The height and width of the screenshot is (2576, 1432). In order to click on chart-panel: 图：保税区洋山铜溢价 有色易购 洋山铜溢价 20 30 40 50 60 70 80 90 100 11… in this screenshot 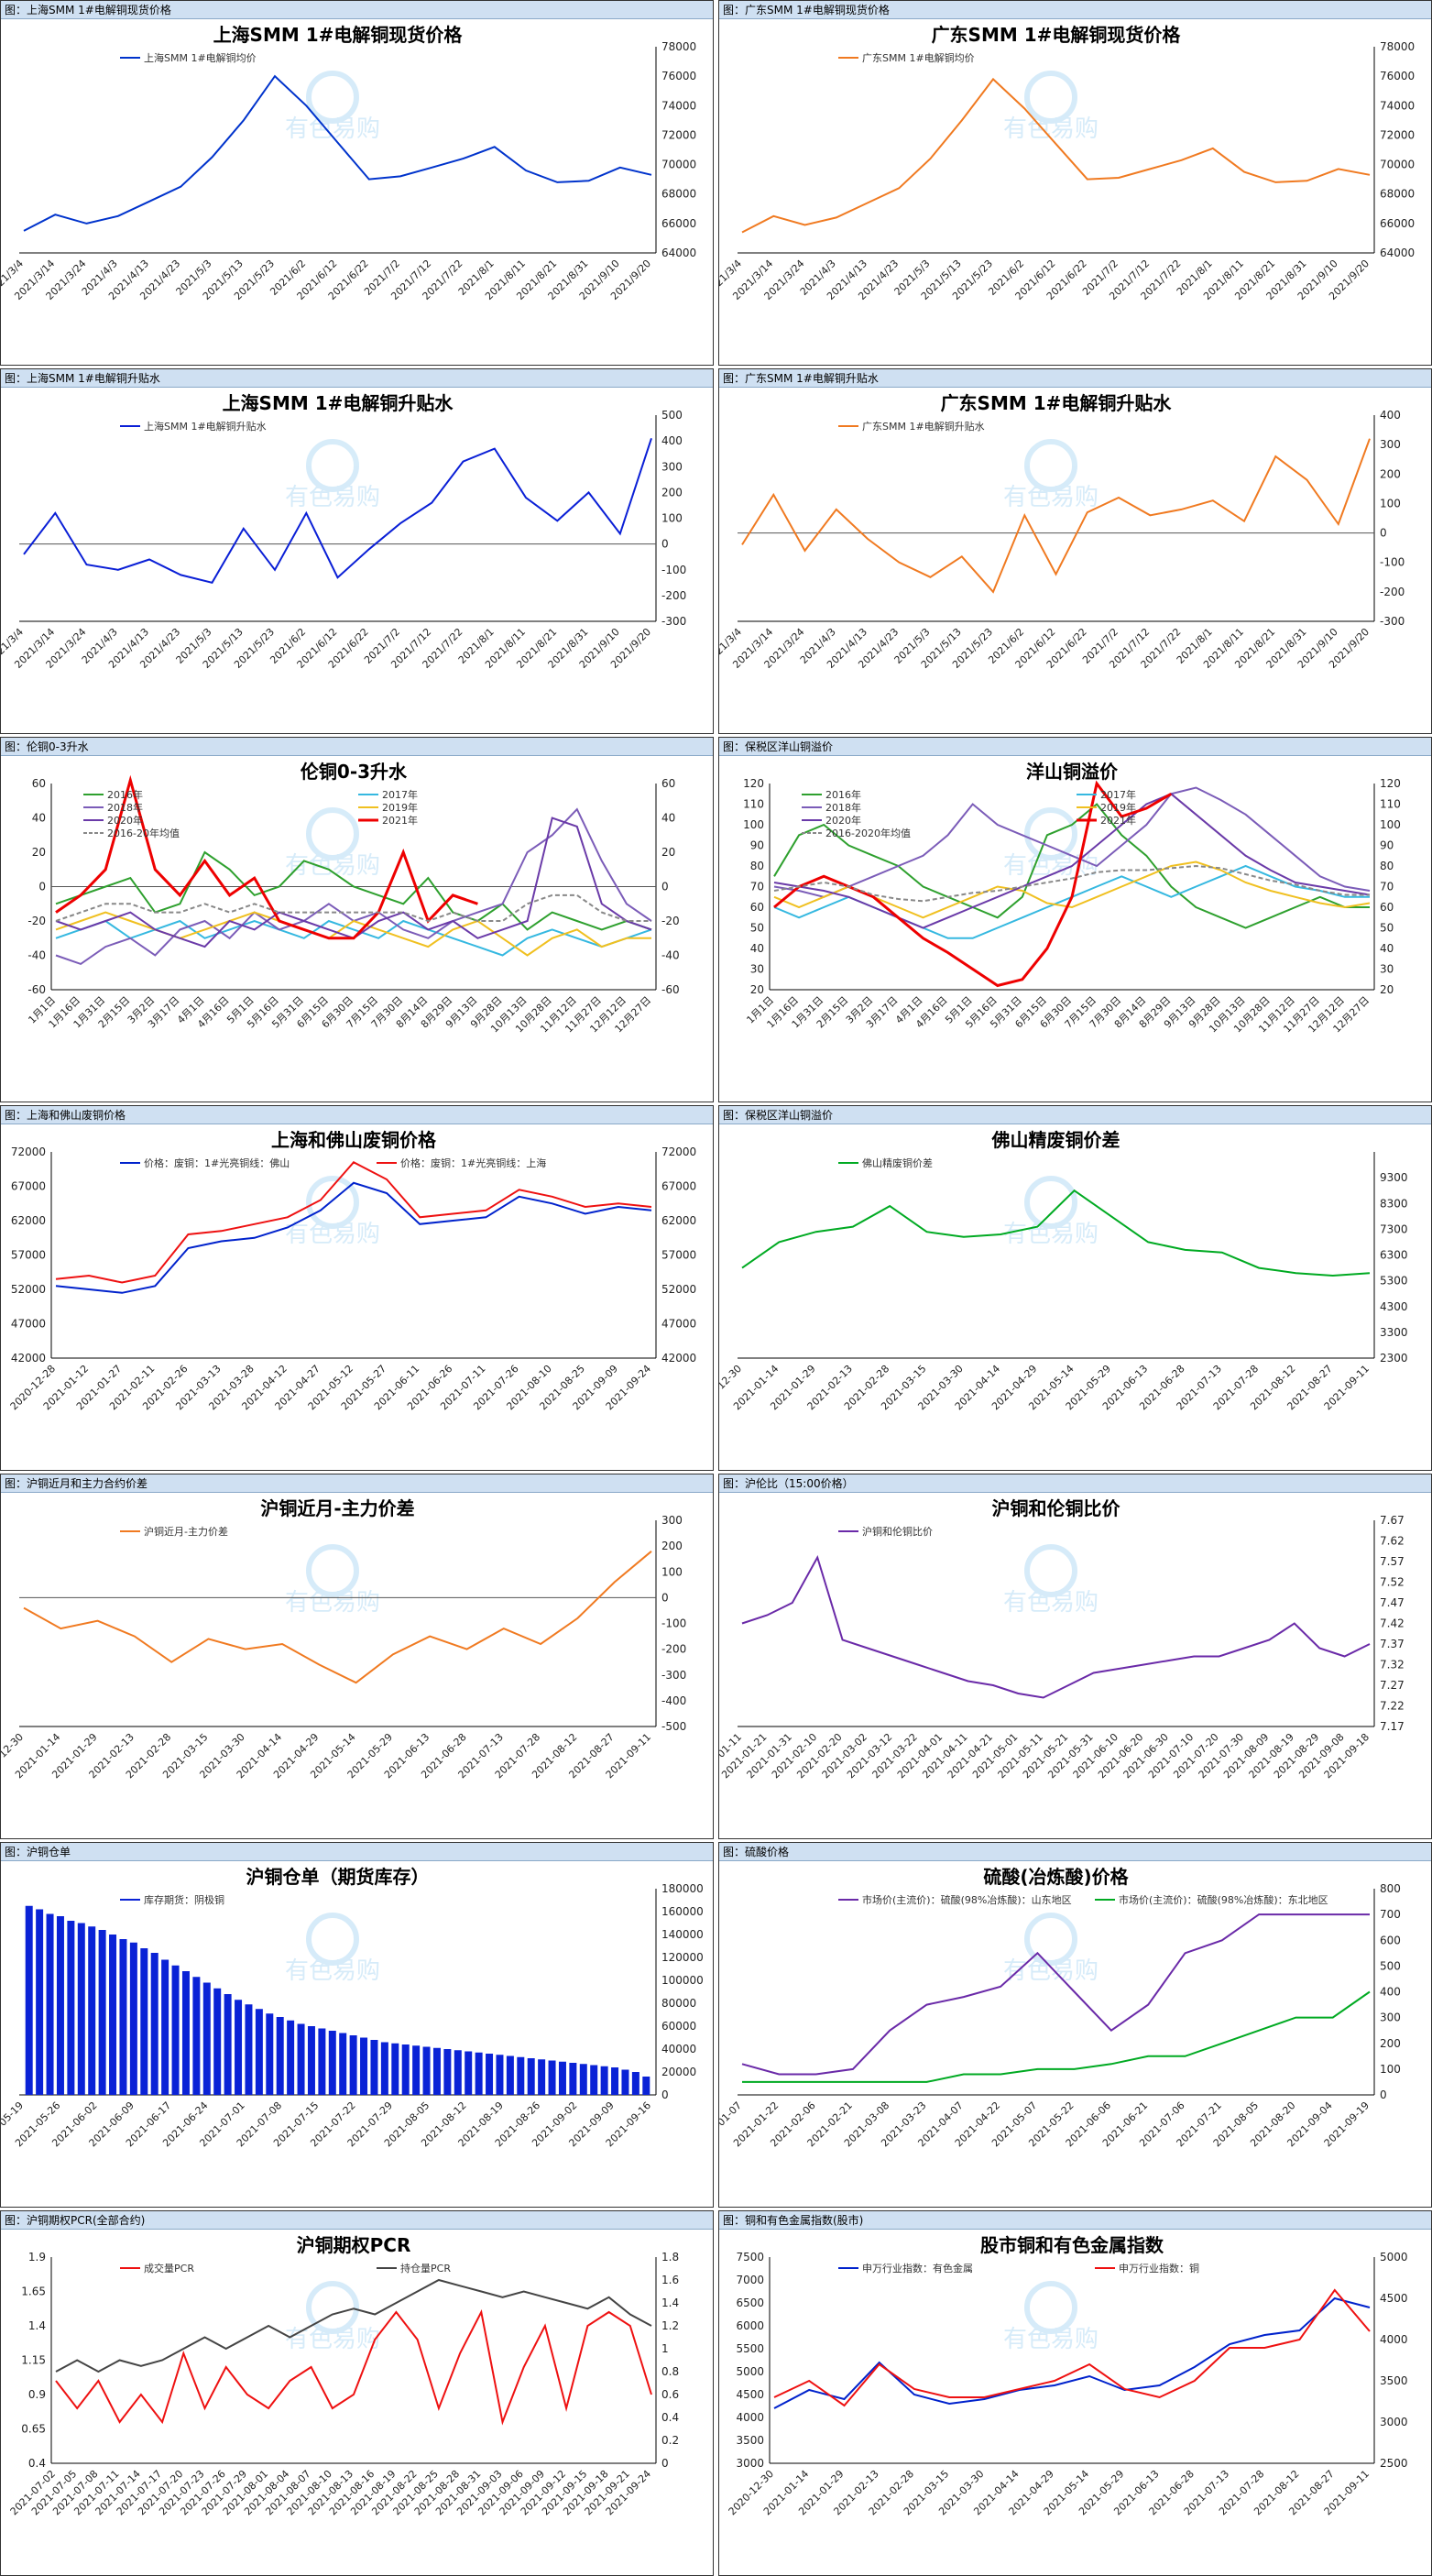, I will do `click(1075, 919)`.